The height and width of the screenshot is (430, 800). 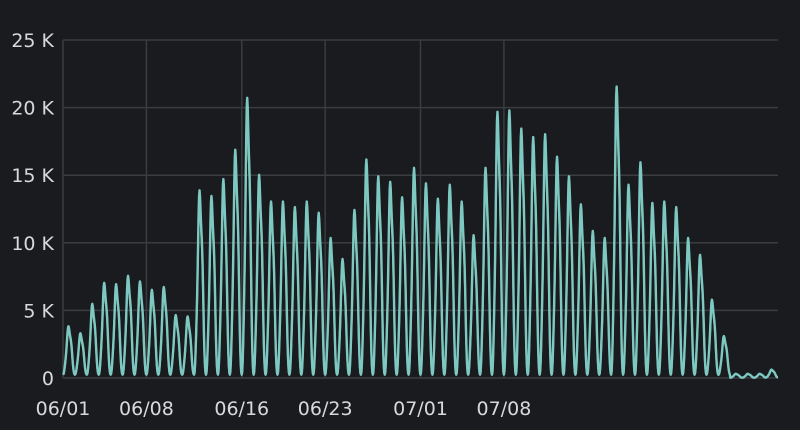 What do you see at coordinates (38, 311) in the screenshot?
I see `y-tick-label: 5 K` at bounding box center [38, 311].